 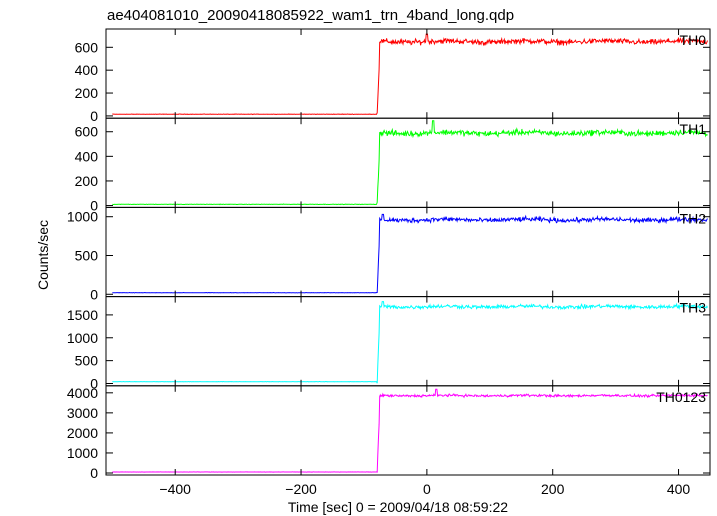 What do you see at coordinates (410, 163) in the screenshot?
I see `series-line-th1` at bounding box center [410, 163].